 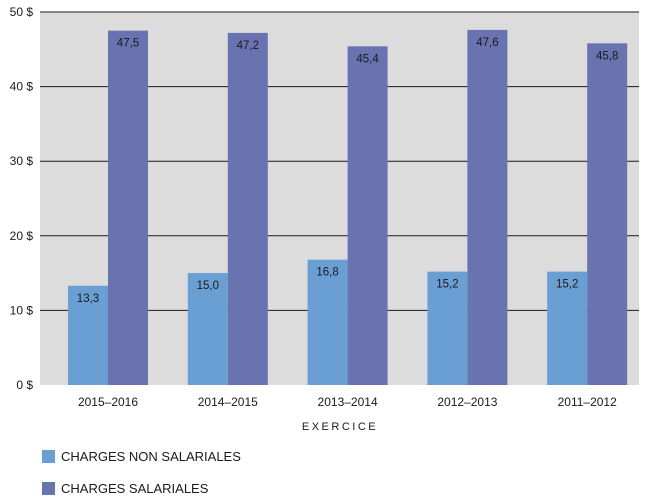 What do you see at coordinates (108, 402) in the screenshot?
I see `x-tick-label: 2015–2016` at bounding box center [108, 402].